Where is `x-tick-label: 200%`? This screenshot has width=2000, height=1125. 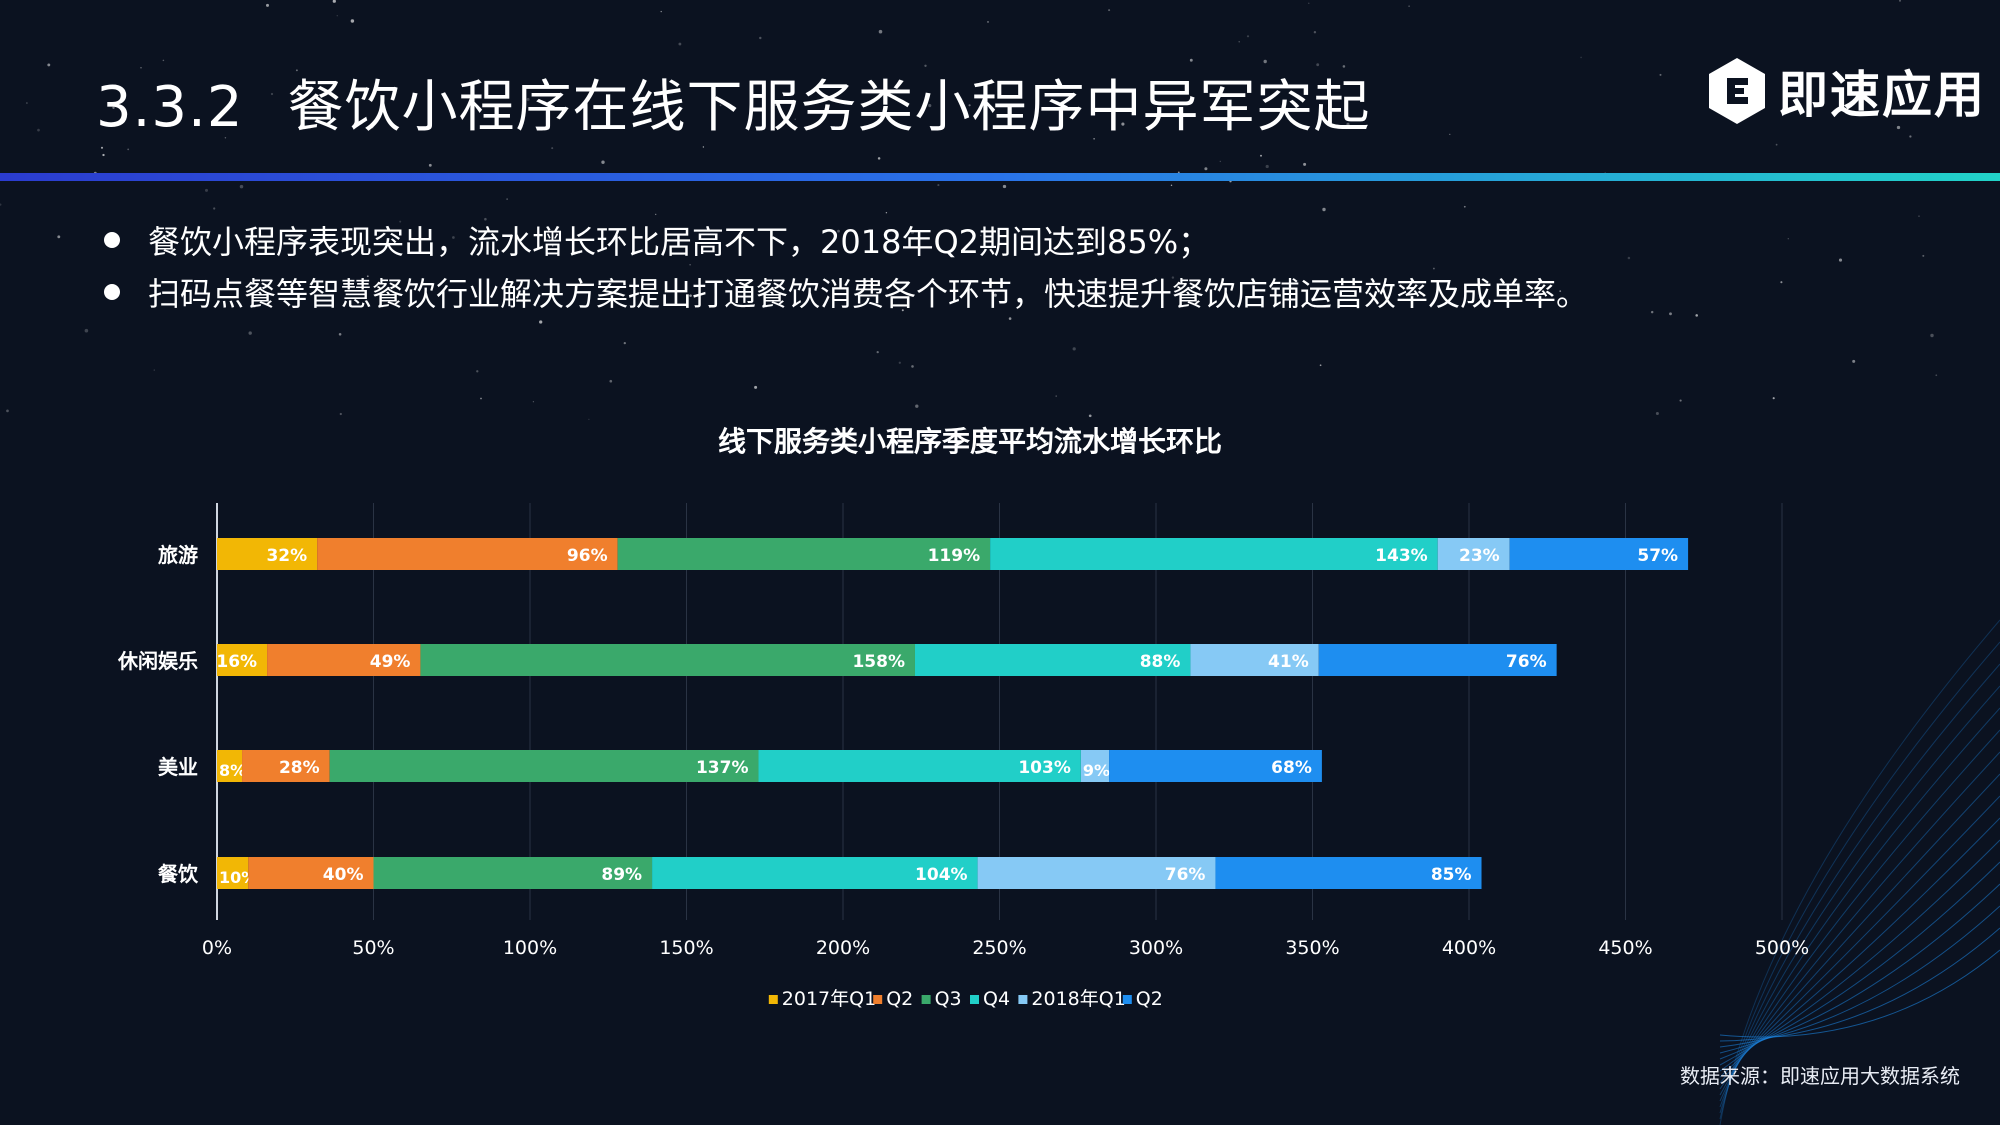
x-tick-label: 200% is located at coordinates (843, 948).